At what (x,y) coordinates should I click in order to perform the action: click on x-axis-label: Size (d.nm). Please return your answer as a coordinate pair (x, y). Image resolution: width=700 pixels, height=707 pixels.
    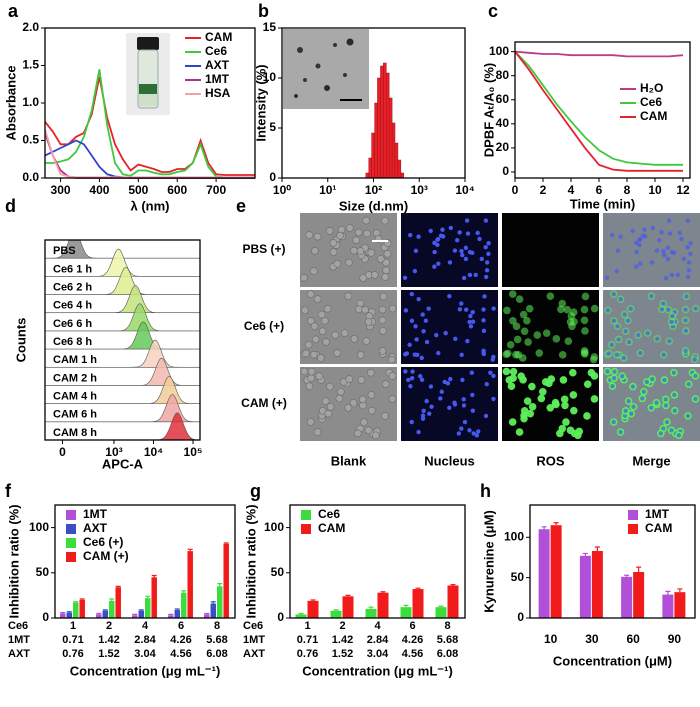
    Looking at the image, I should click on (373, 205).